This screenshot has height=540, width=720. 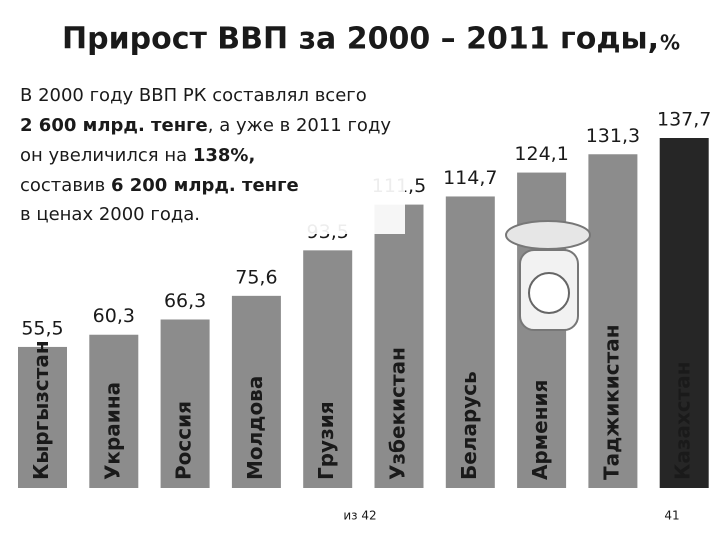 I want to click on value-label: 75,6, so click(x=256, y=277).